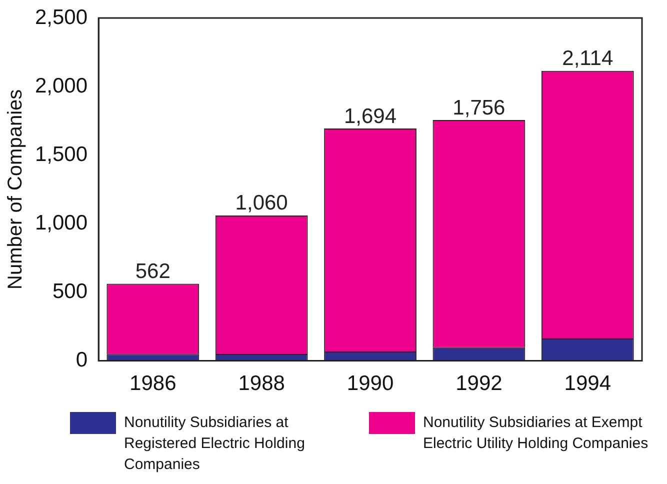 The image size is (667, 484). I want to click on y-tick-label: 2,500, so click(61, 17).